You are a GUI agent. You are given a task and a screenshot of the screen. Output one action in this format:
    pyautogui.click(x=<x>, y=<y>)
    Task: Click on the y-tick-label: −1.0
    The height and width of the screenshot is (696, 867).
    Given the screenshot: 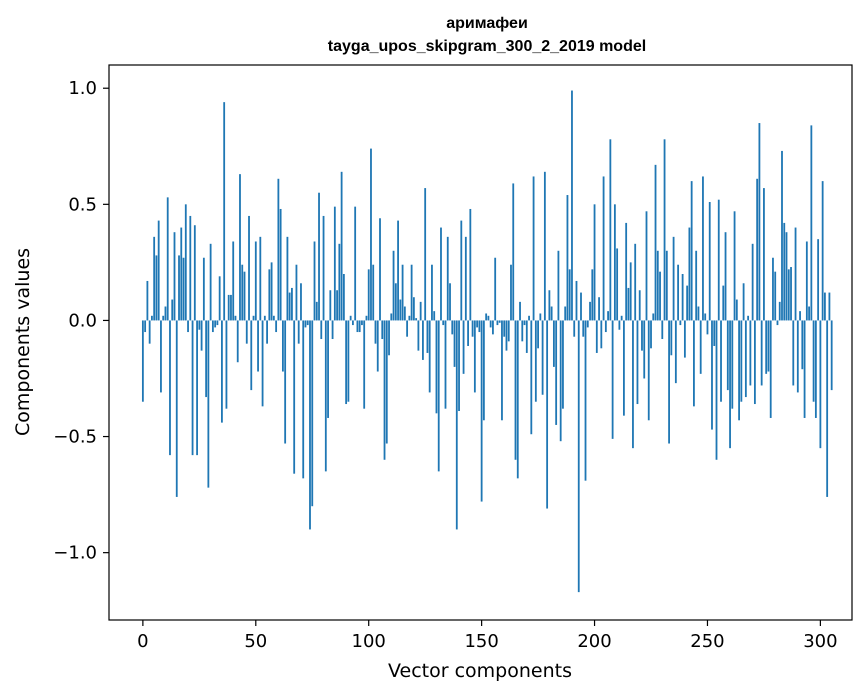 What is the action you would take?
    pyautogui.click(x=75, y=553)
    